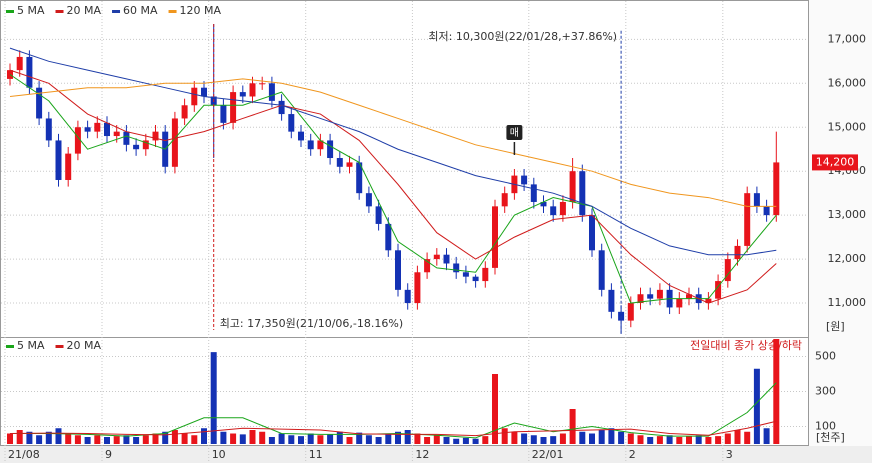 This screenshot has width=872, height=463. What do you see at coordinates (825, 426) in the screenshot?
I see `y-tick-label: 100` at bounding box center [825, 426].